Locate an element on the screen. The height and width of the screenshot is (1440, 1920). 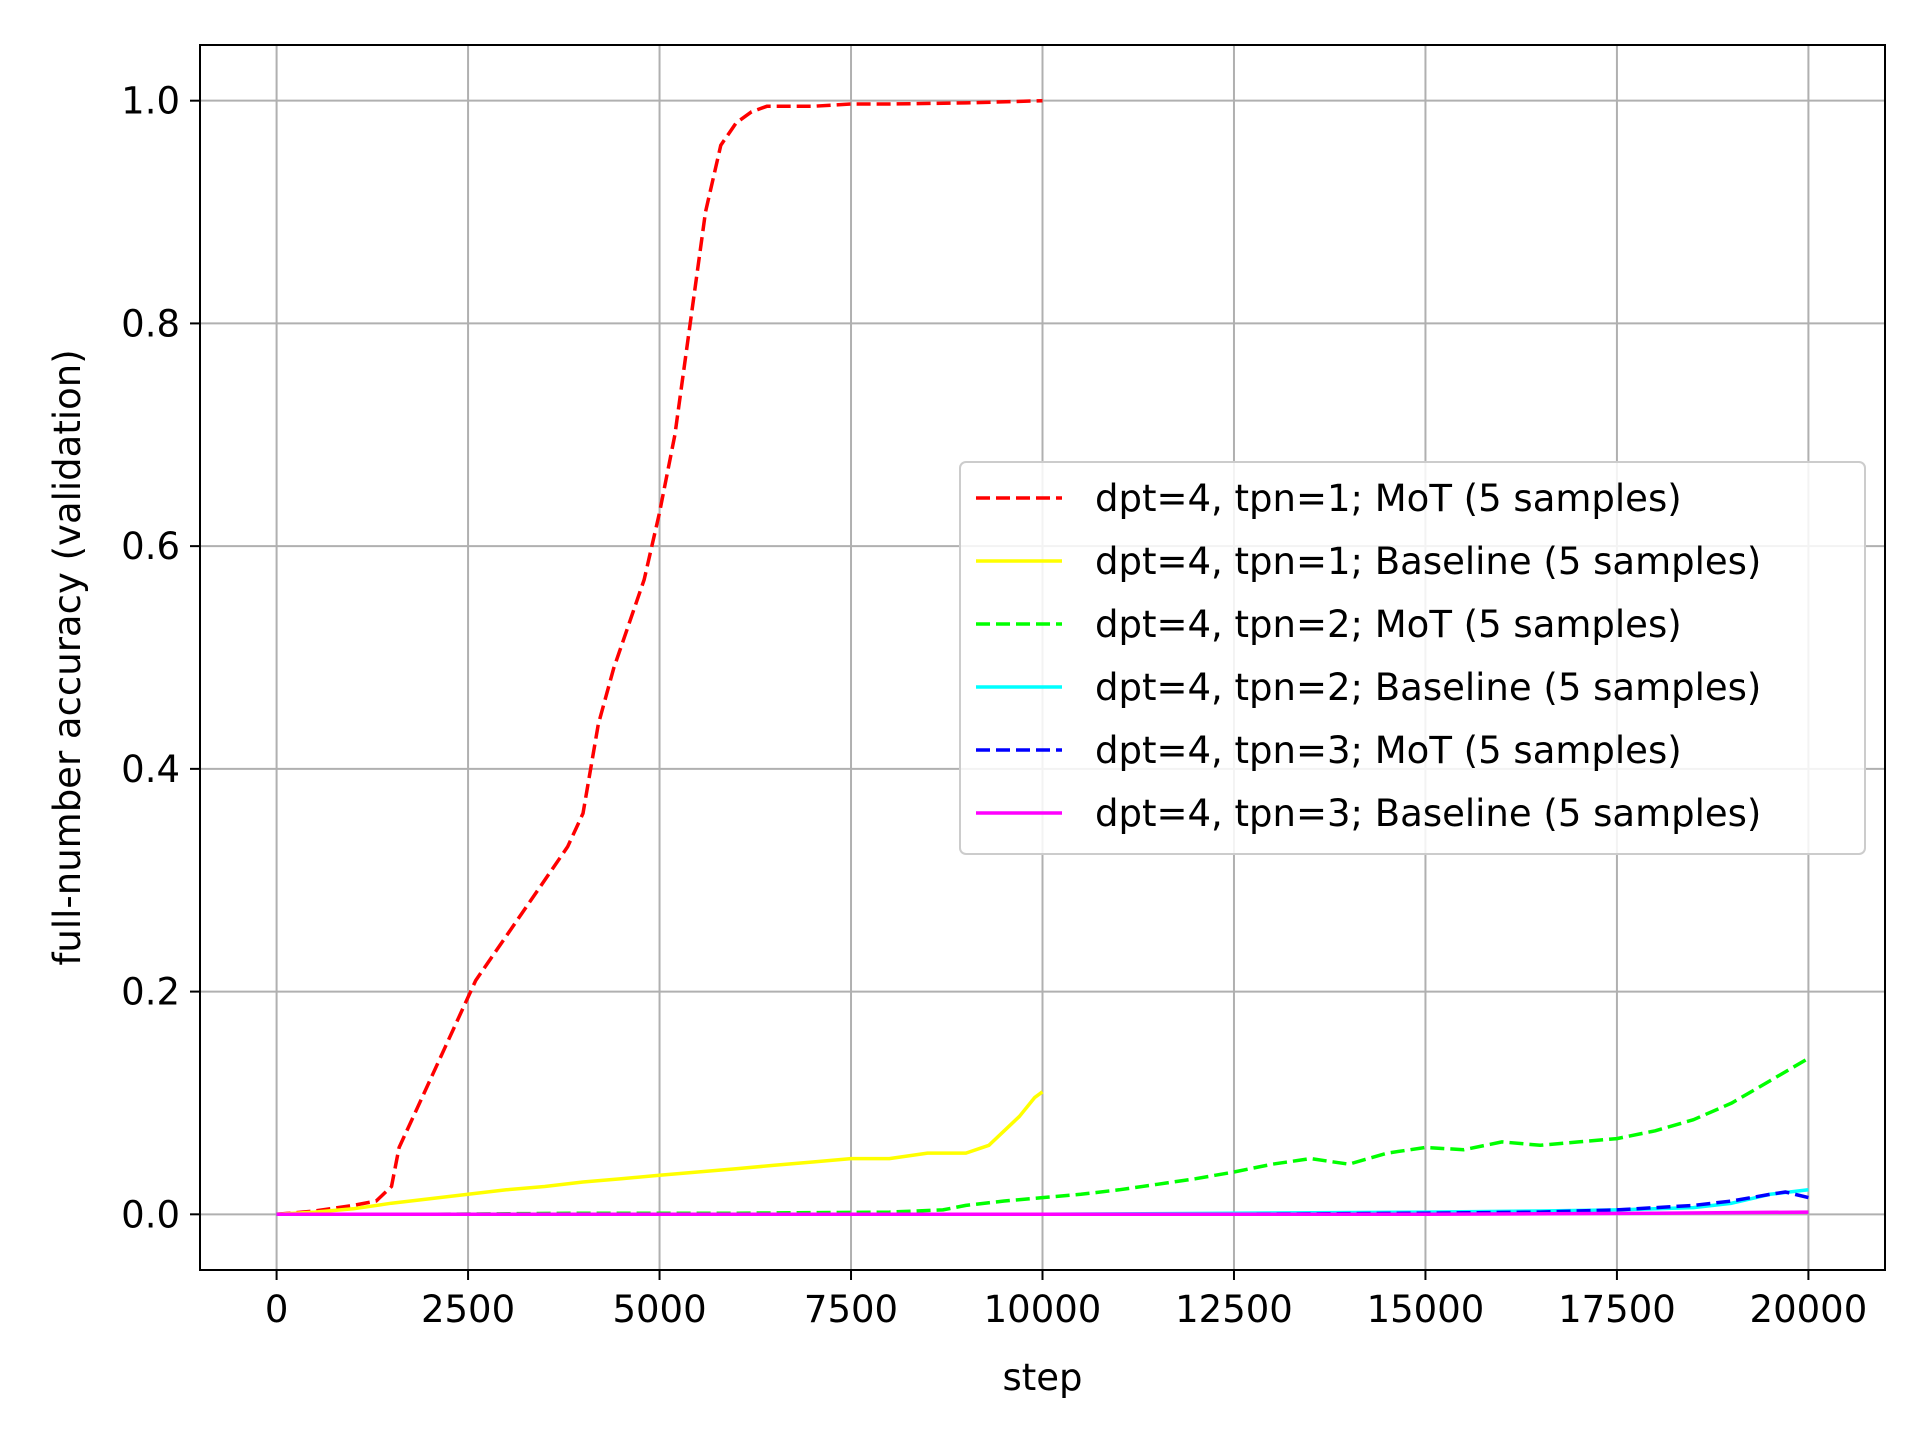
x-tick-label: 17500 is located at coordinates (1617, 1309).